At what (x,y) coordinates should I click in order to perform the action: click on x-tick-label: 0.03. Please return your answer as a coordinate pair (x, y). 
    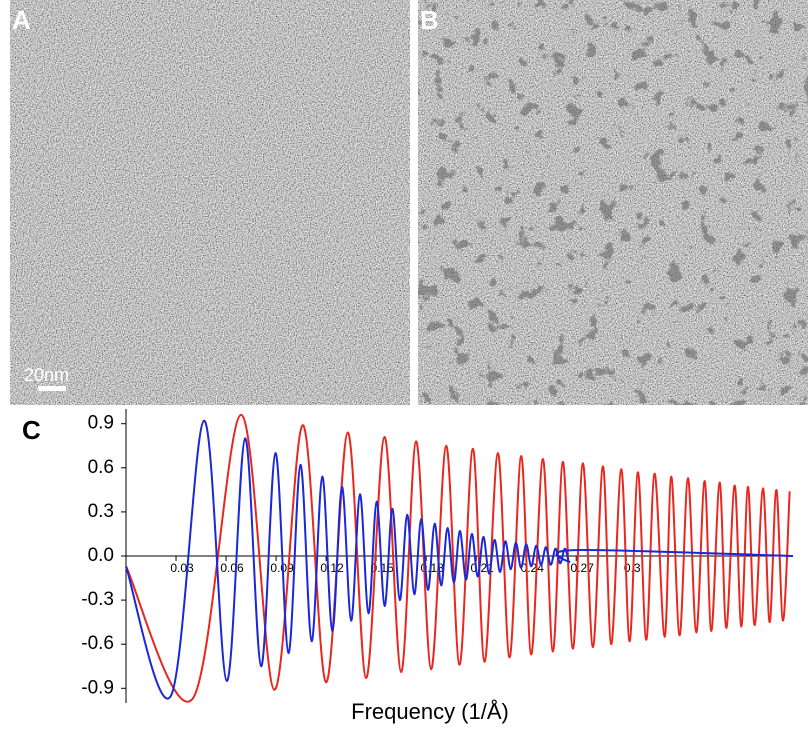
    Looking at the image, I should click on (182, 568).